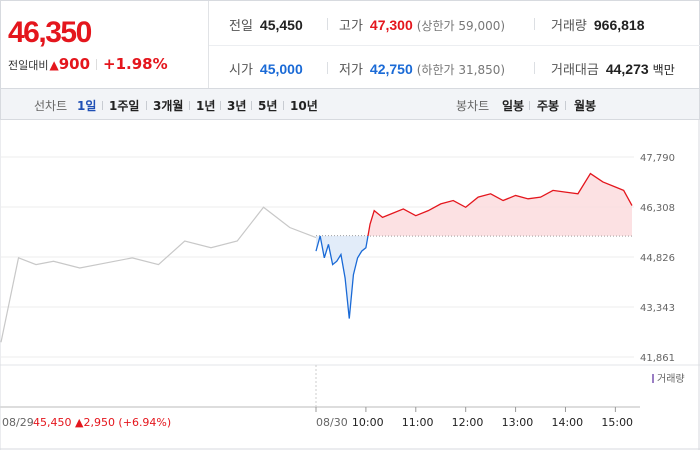 This screenshot has width=700, height=450. What do you see at coordinates (627, 69) in the screenshot?
I see `stat-value: 44,273` at bounding box center [627, 69].